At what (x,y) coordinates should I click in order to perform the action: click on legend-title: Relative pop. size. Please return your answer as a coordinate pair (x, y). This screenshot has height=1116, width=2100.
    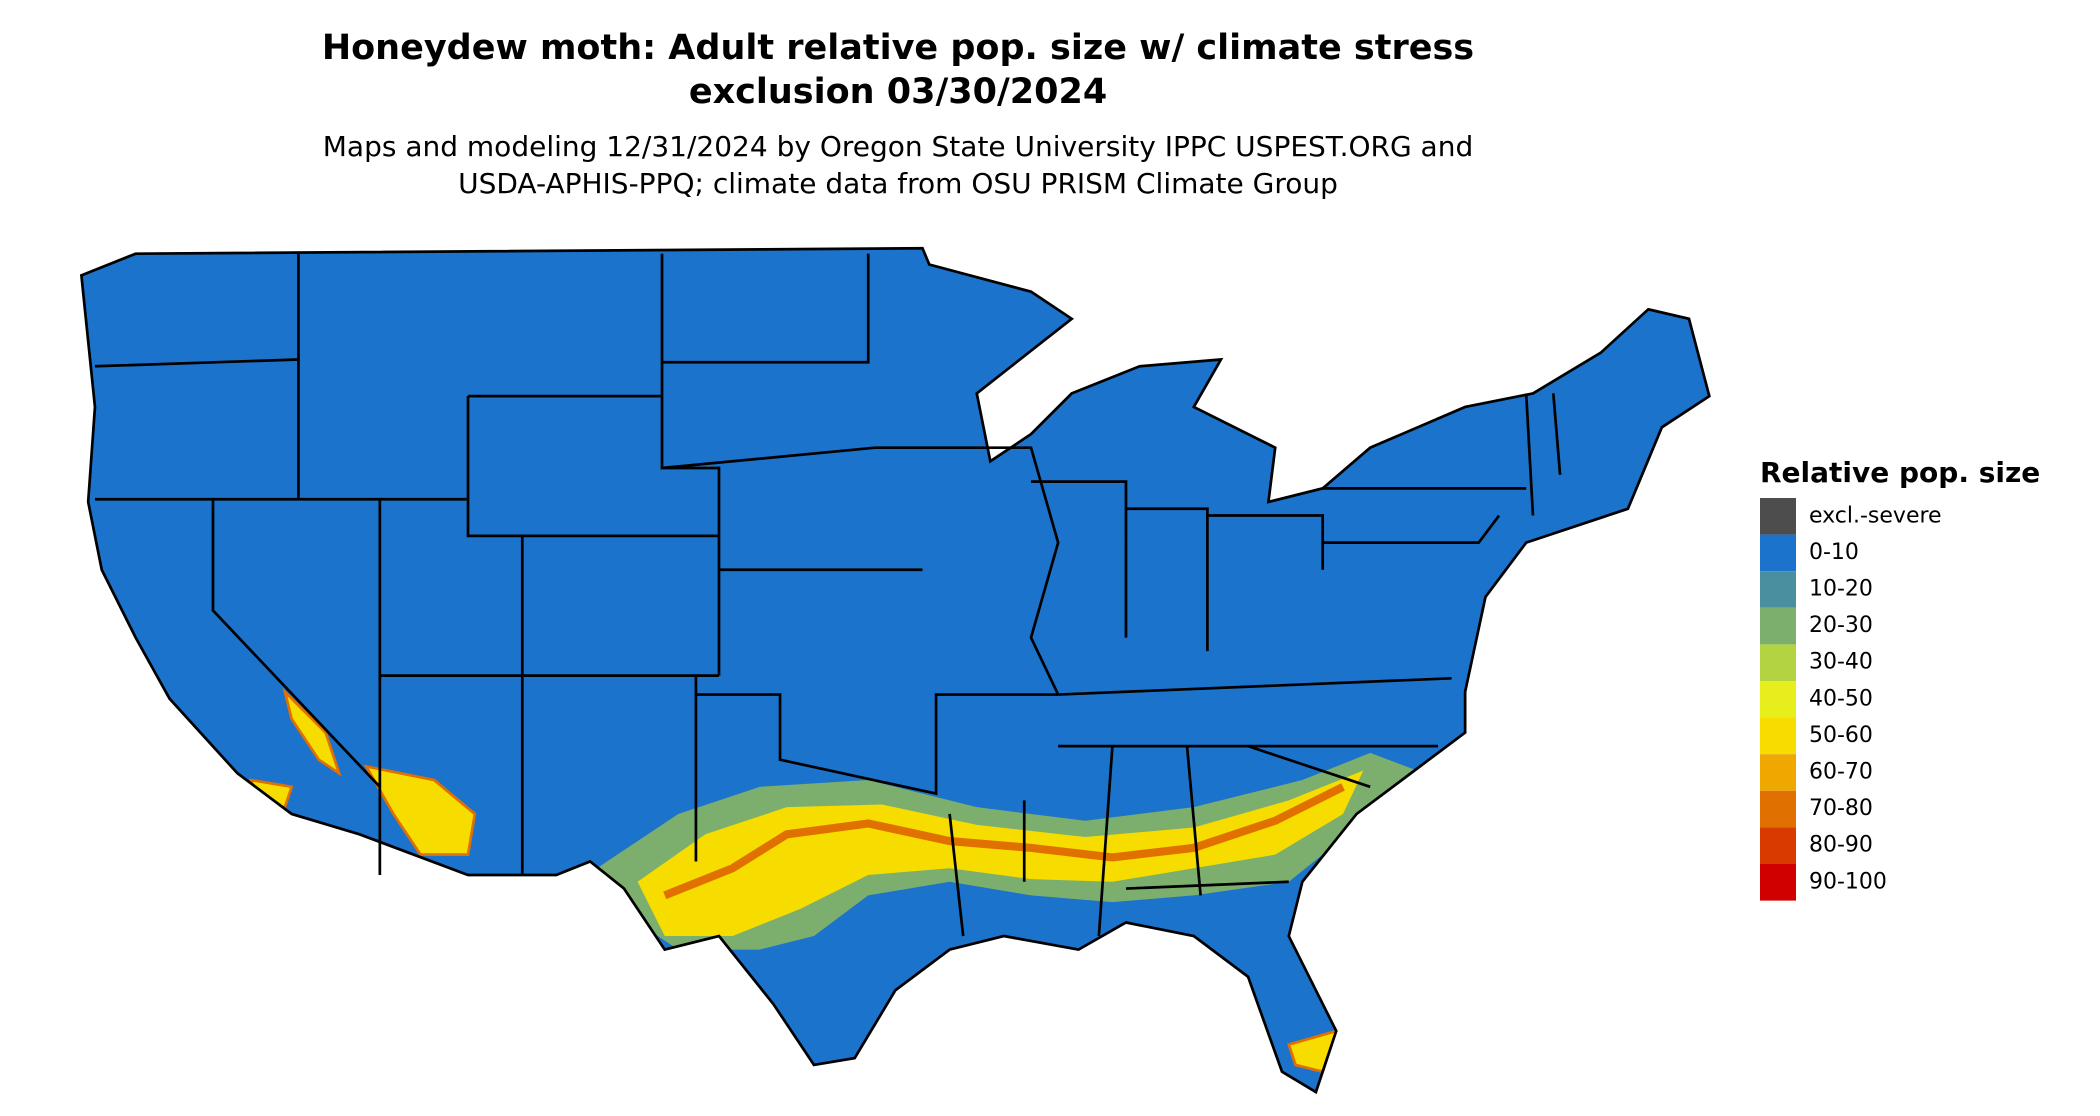
    Looking at the image, I should click on (1900, 472).